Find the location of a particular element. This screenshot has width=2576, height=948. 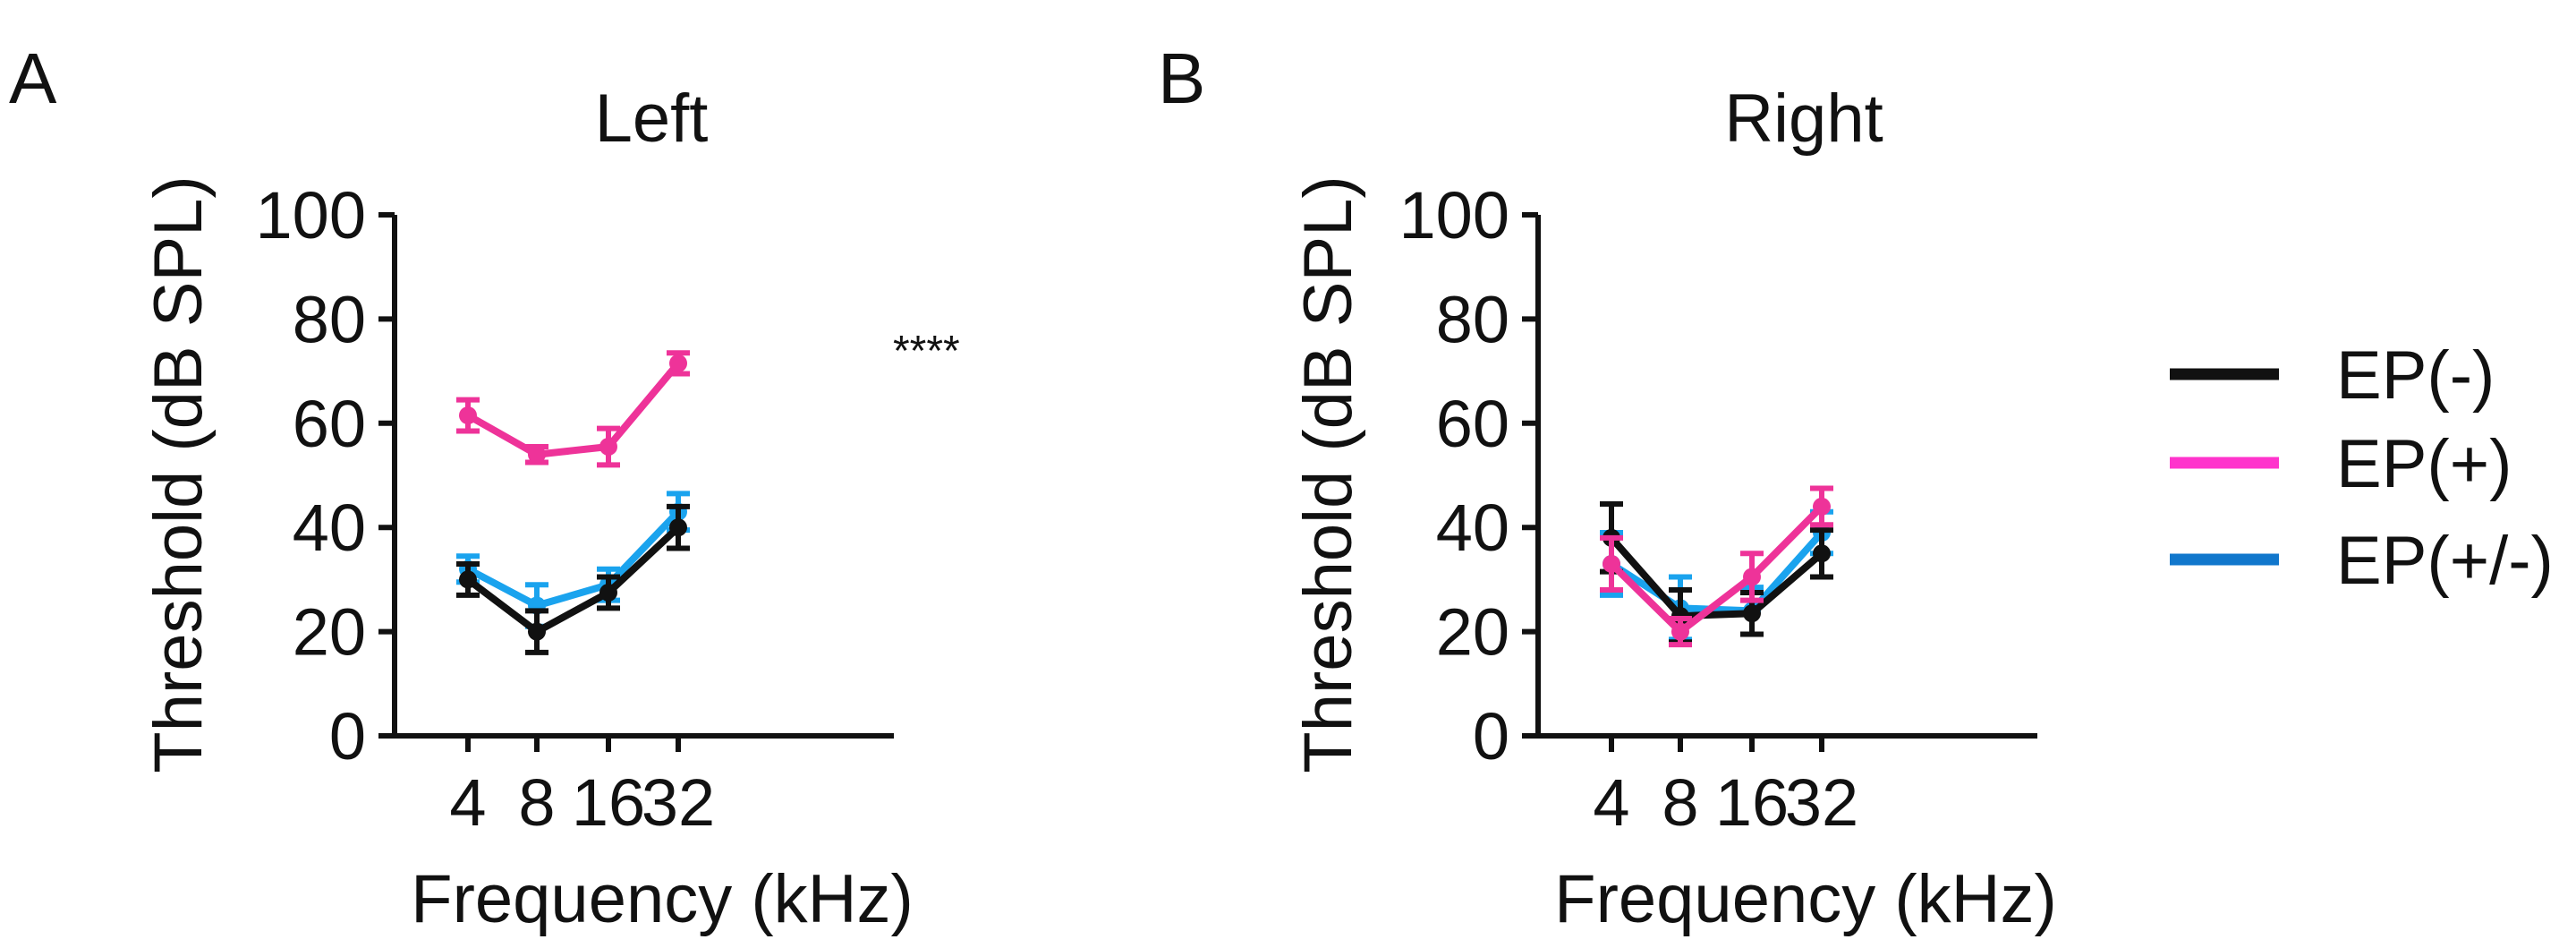

panel-a-x-tick-label: 16 is located at coordinates (608, 802).